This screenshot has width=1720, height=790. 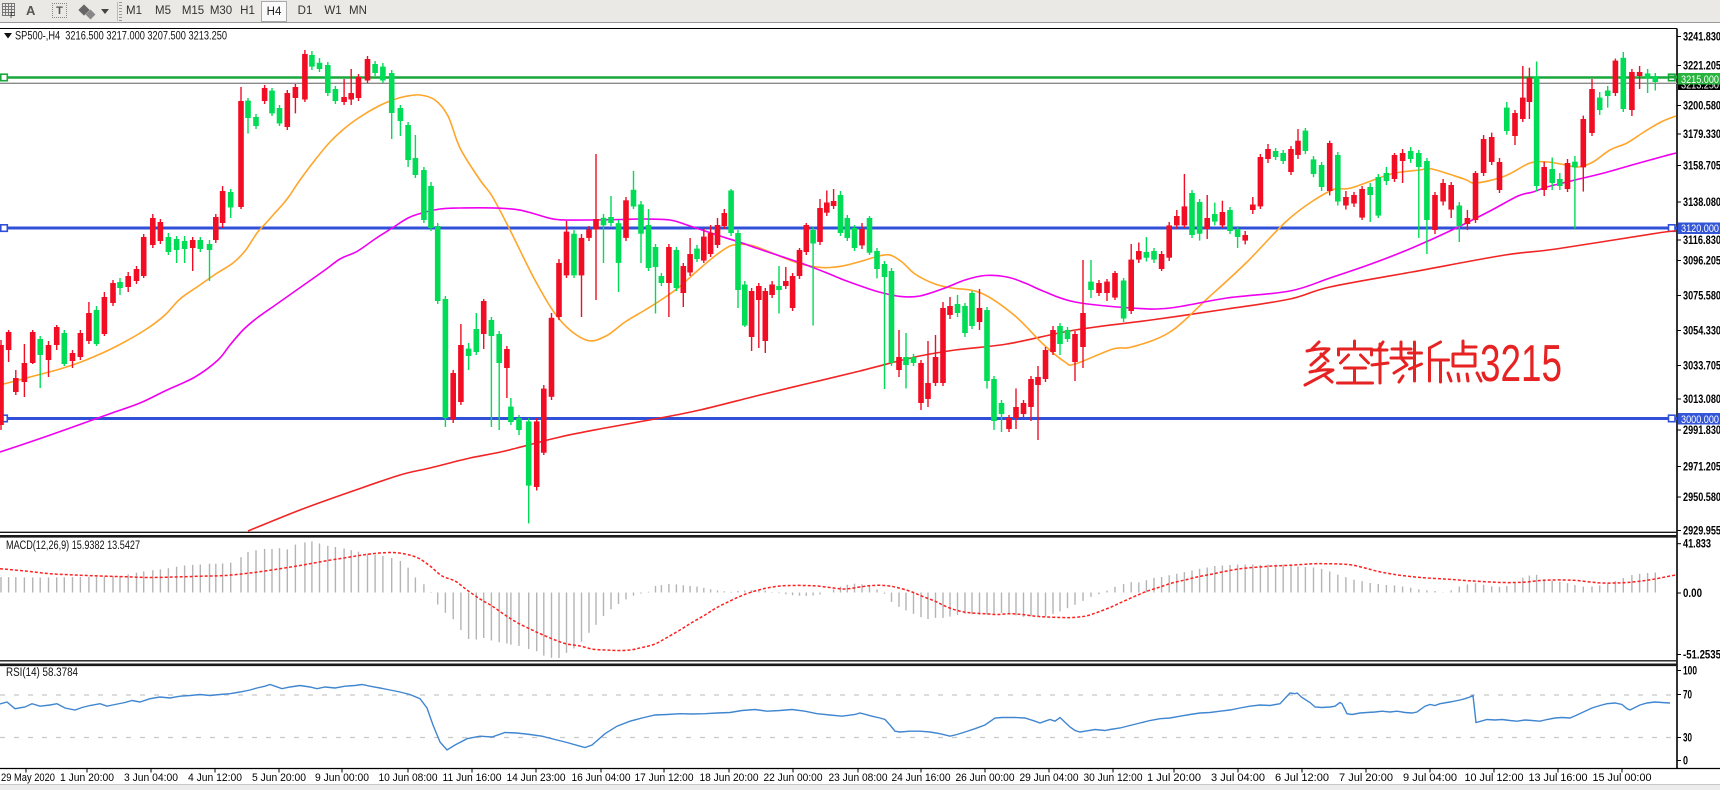 I want to click on svg-text: 3075.580, so click(x=1701, y=297).